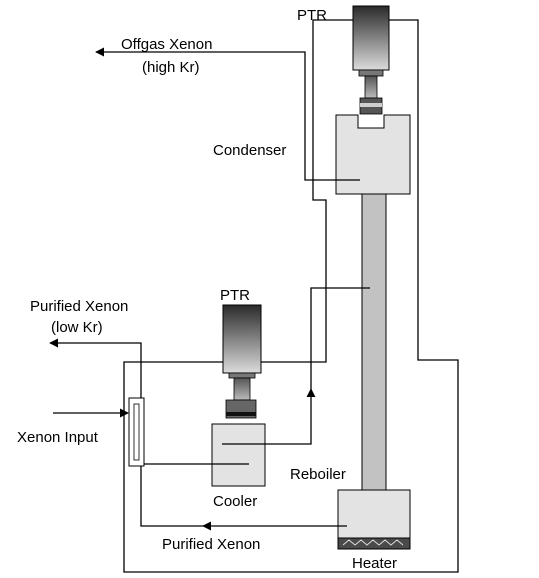  What do you see at coordinates (242, 361) in the screenshot?
I see `ptr-bottom` at bounding box center [242, 361].